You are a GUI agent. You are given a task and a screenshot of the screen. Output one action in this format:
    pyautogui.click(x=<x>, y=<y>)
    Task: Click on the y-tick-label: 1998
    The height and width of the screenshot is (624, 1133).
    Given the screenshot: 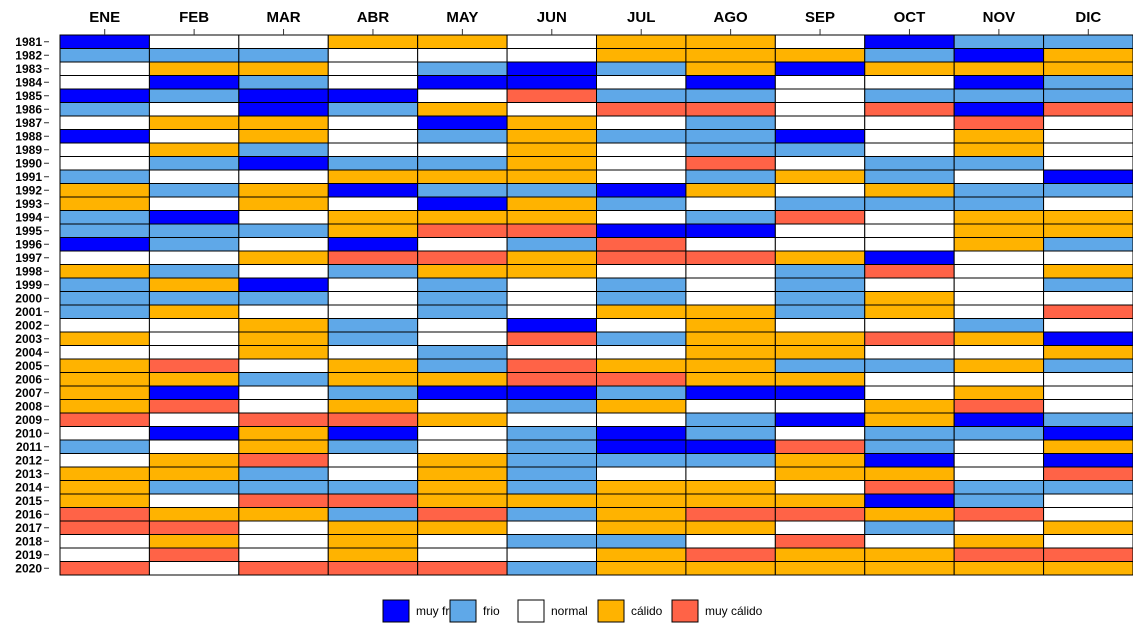 What is the action you would take?
    pyautogui.click(x=28, y=271)
    